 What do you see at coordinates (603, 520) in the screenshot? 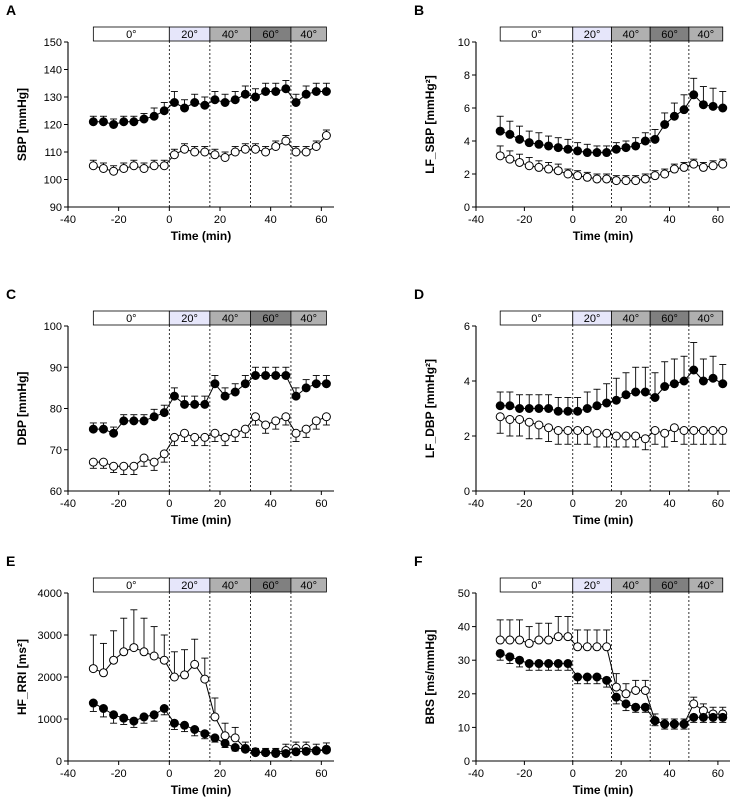
I see `x-axis-title: Time (min)` at bounding box center [603, 520].